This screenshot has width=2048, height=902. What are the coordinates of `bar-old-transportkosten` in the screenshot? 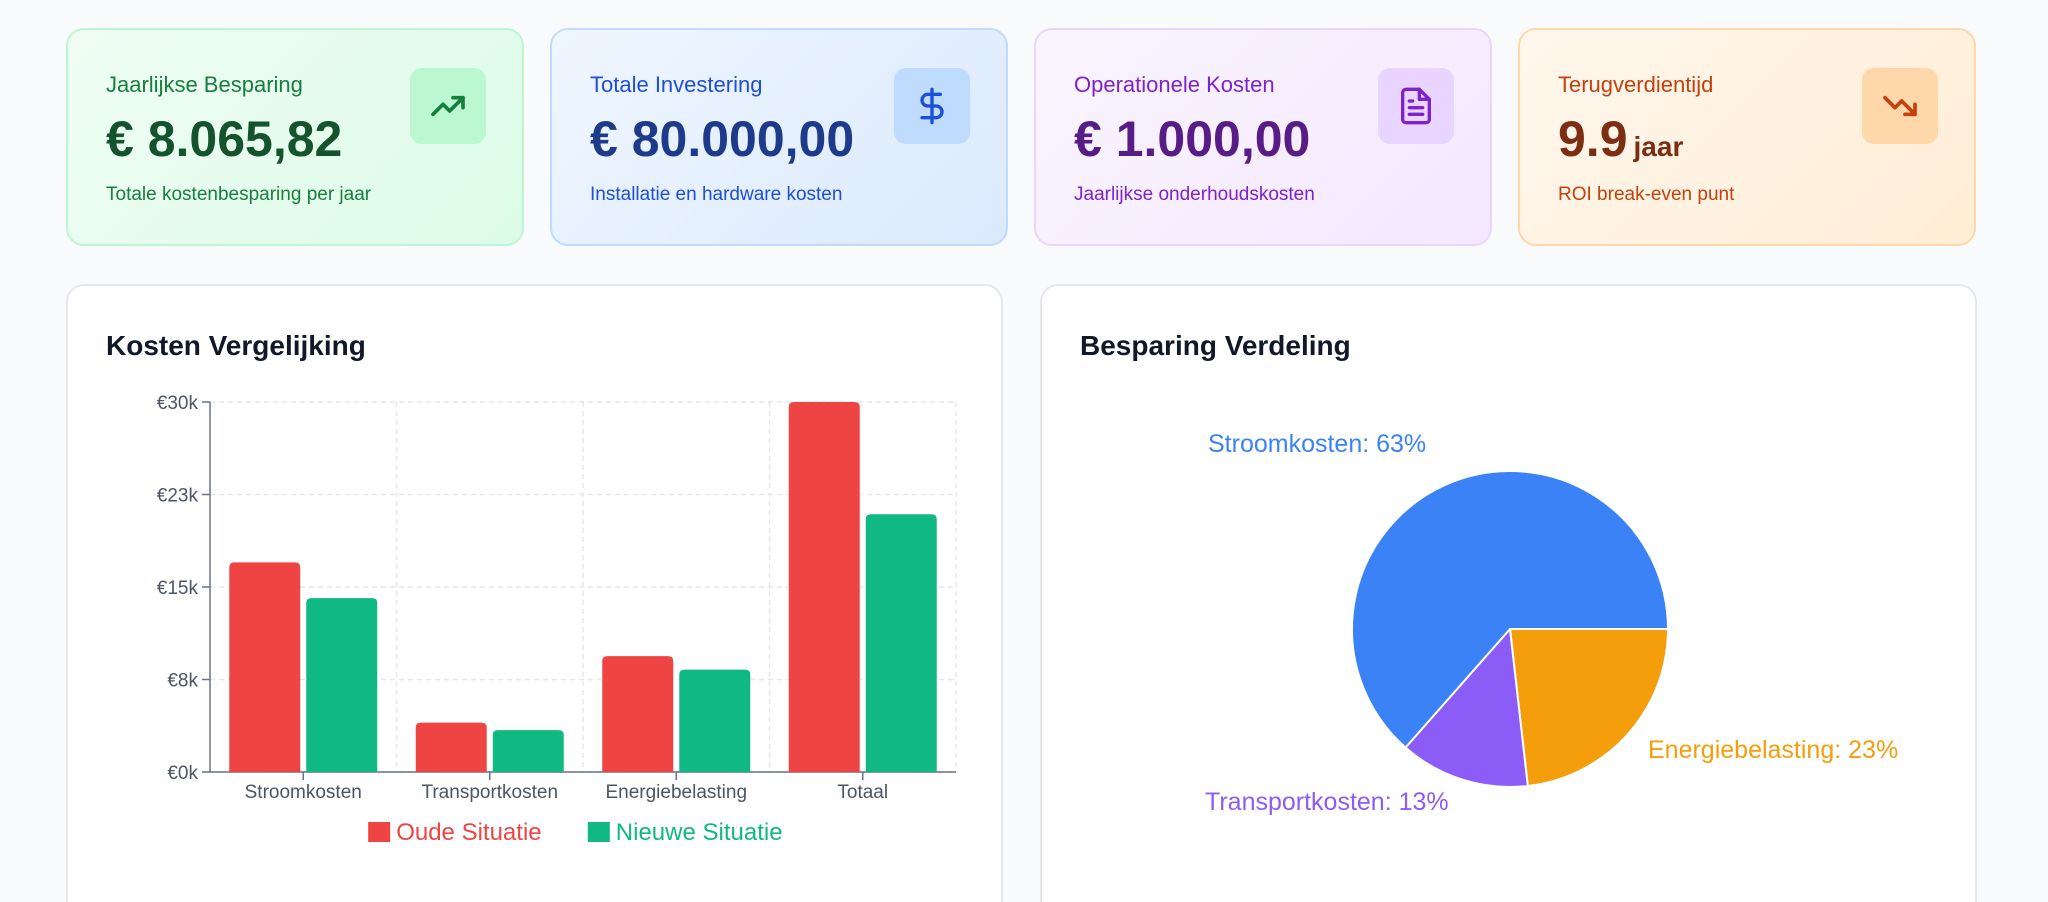 It's located at (451, 747).